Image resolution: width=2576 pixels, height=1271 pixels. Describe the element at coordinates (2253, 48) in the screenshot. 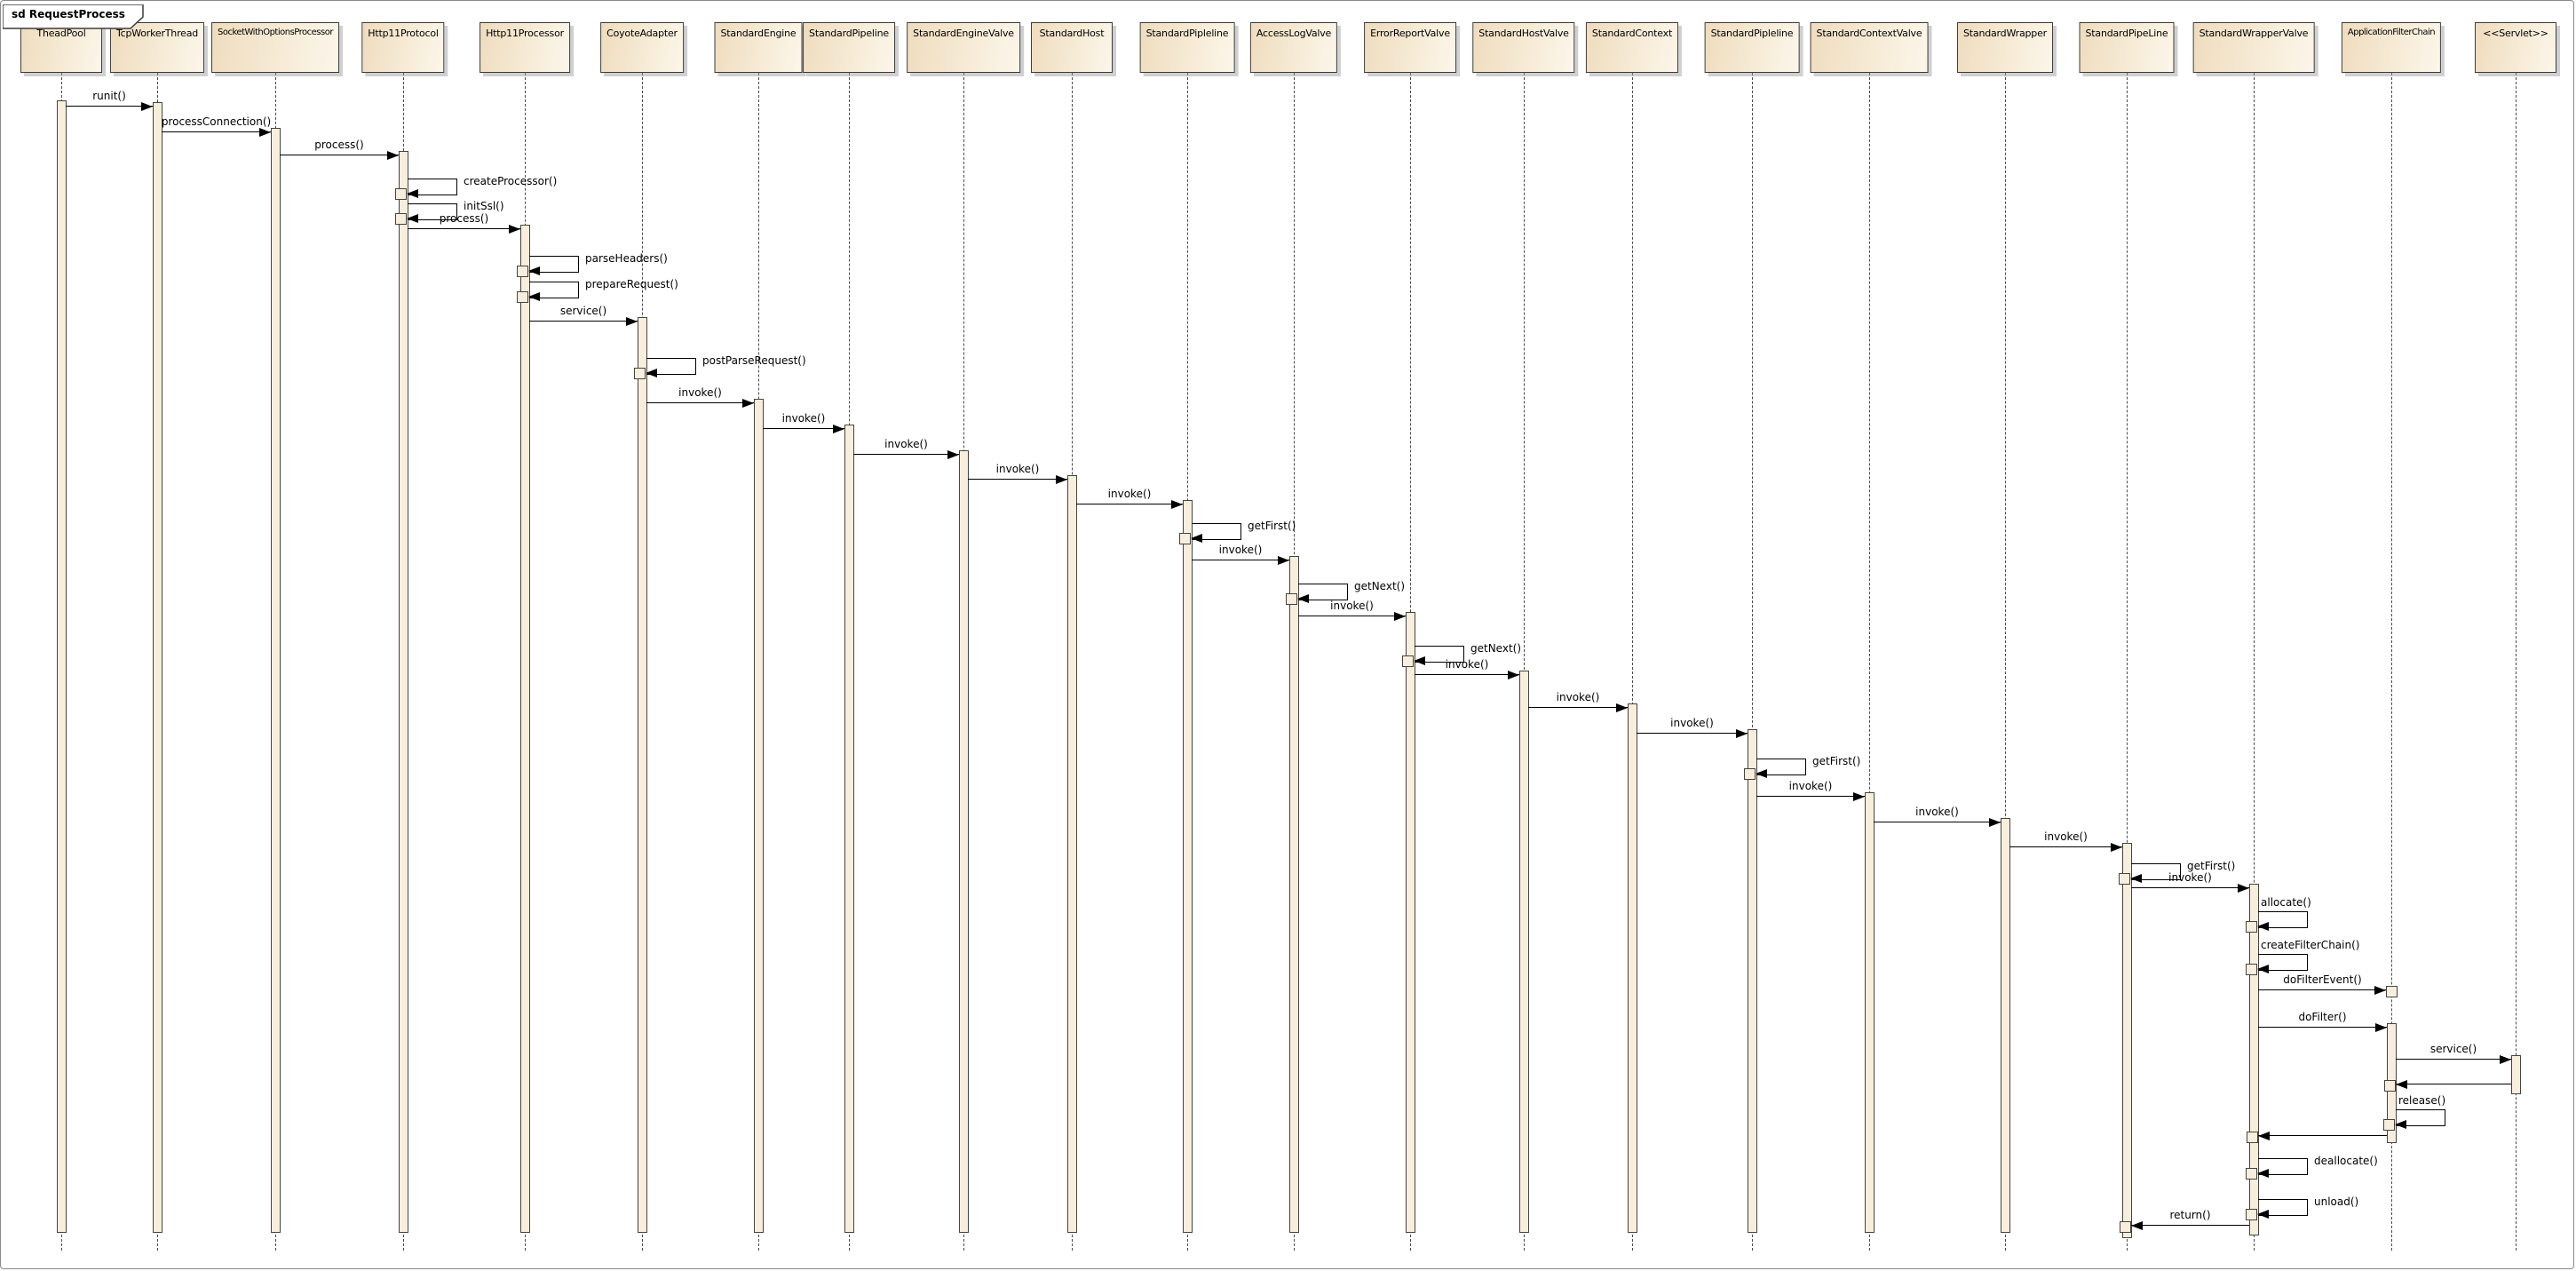

I see `participant-box-19: StandardWrapperValve` at that location.